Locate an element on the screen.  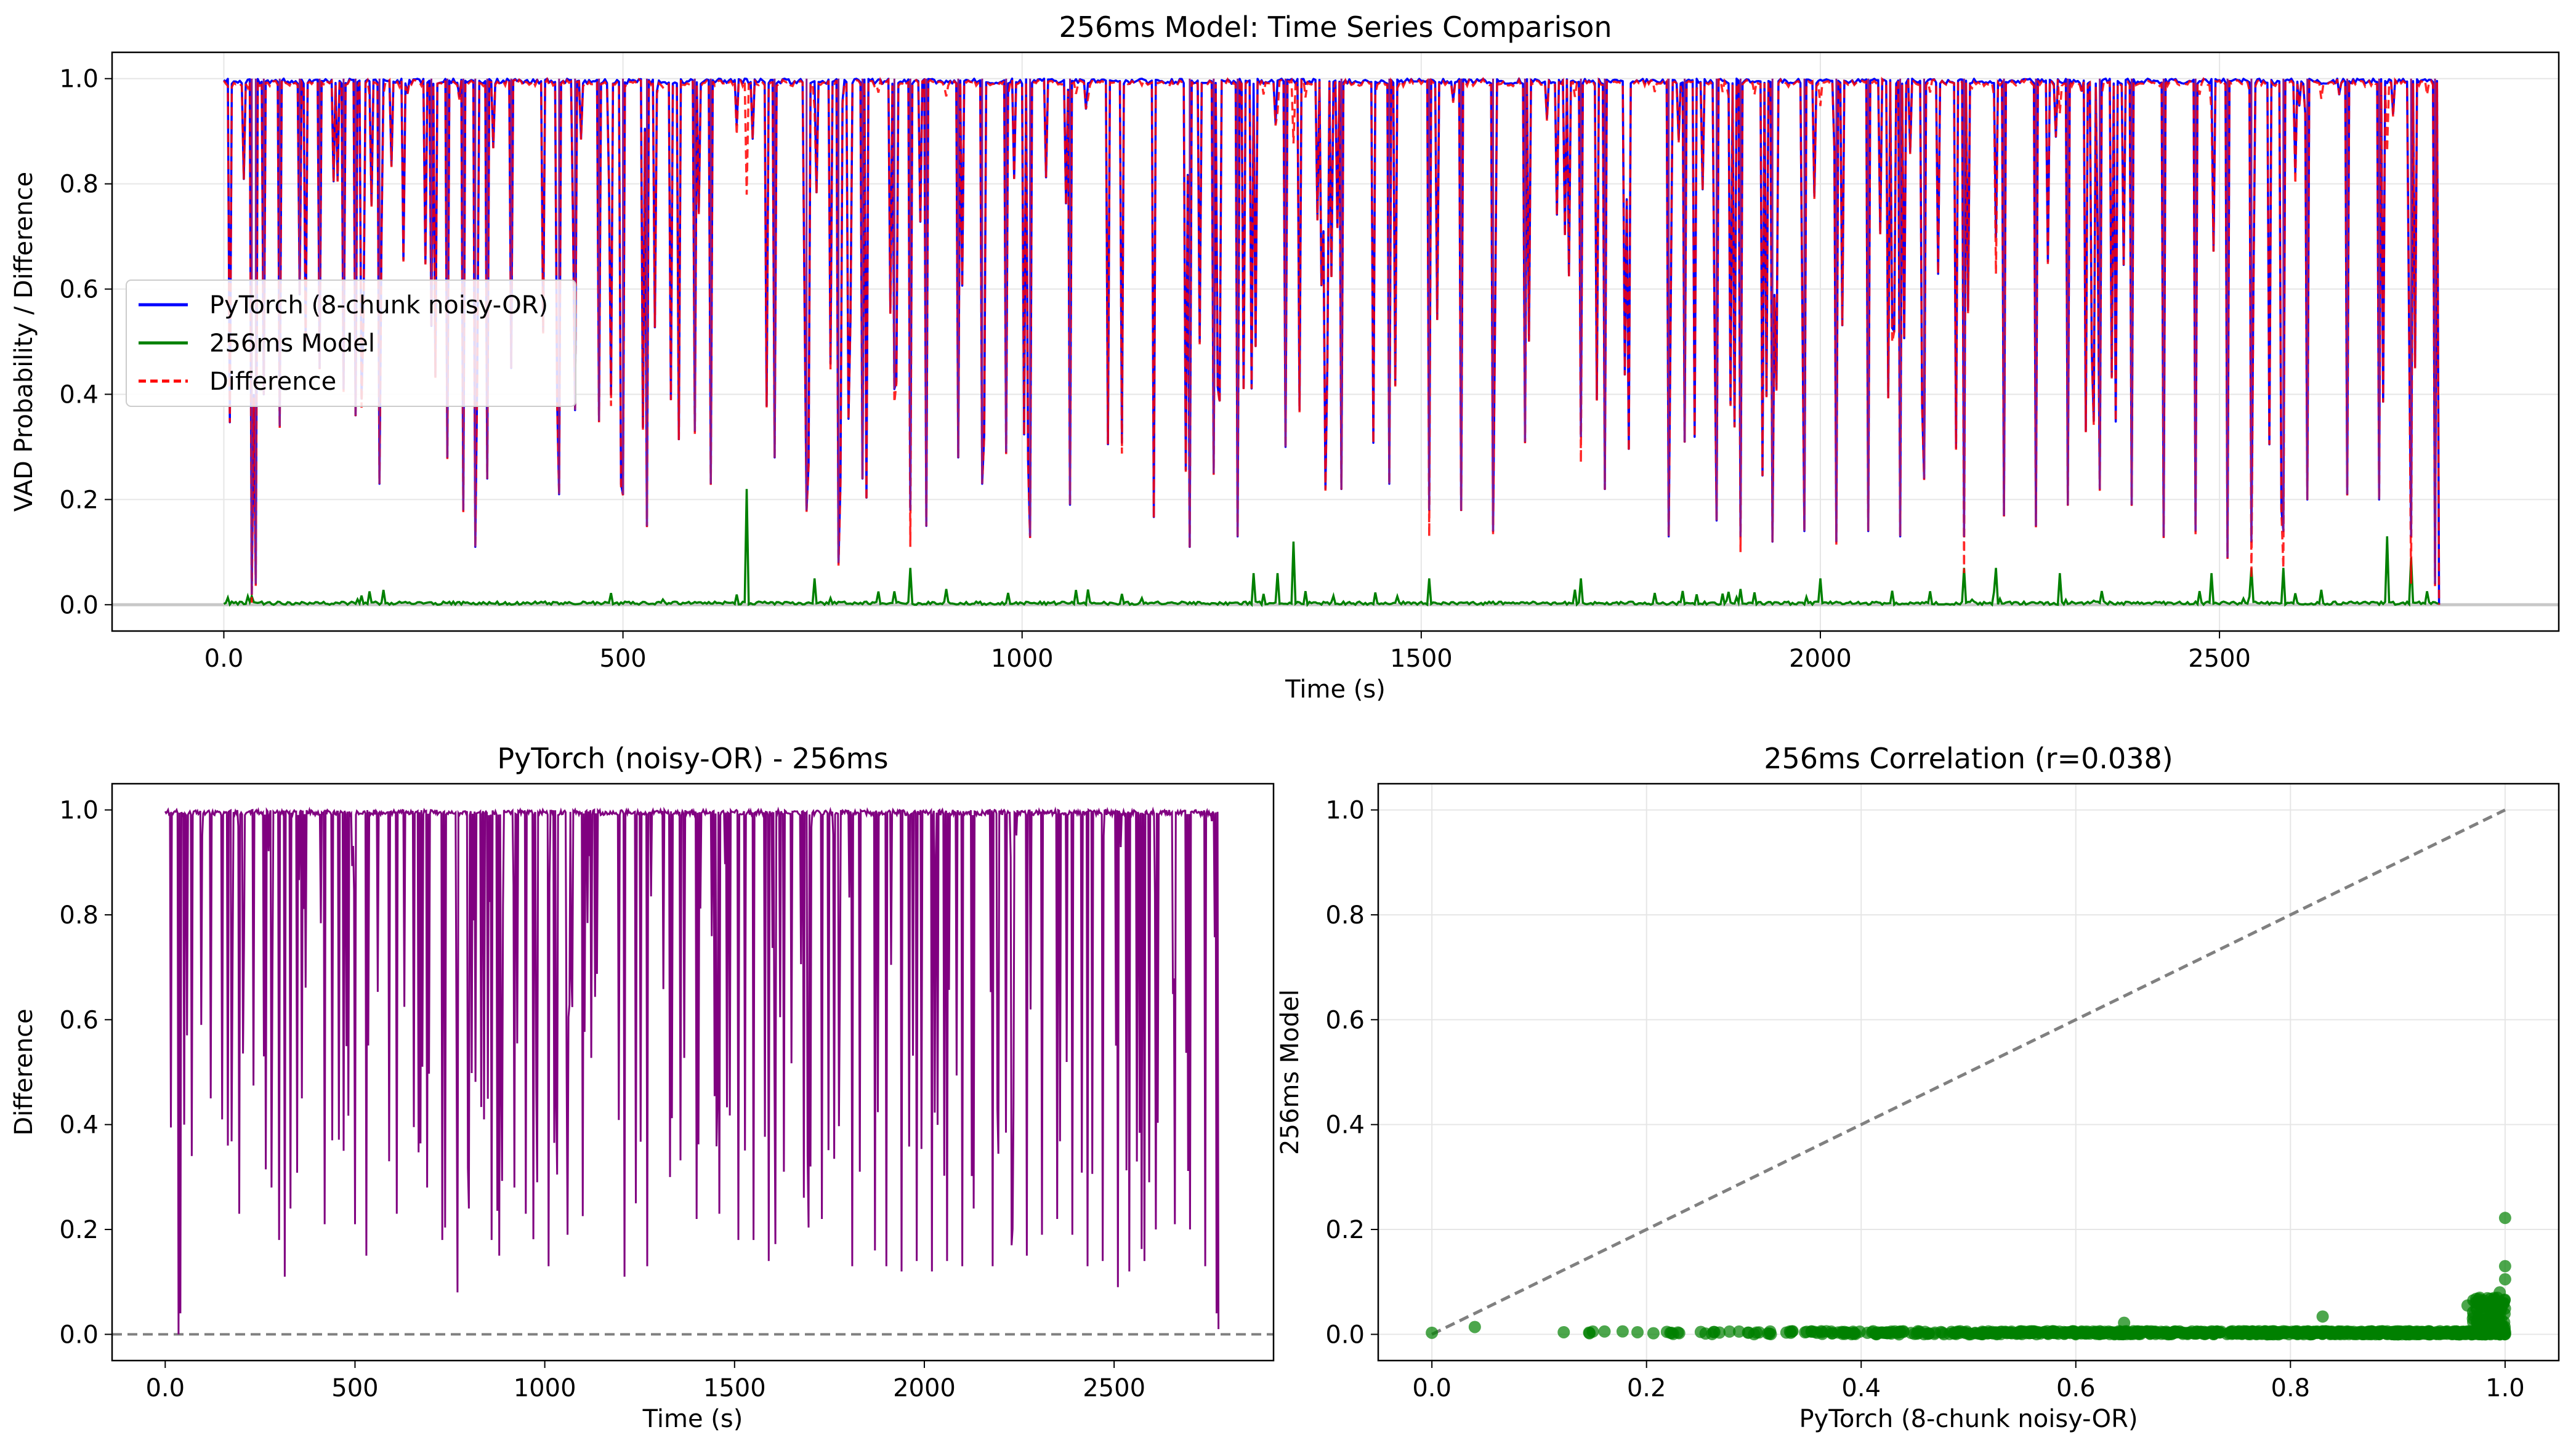
x-tick-label: 0.4 is located at coordinates (1861, 1388).